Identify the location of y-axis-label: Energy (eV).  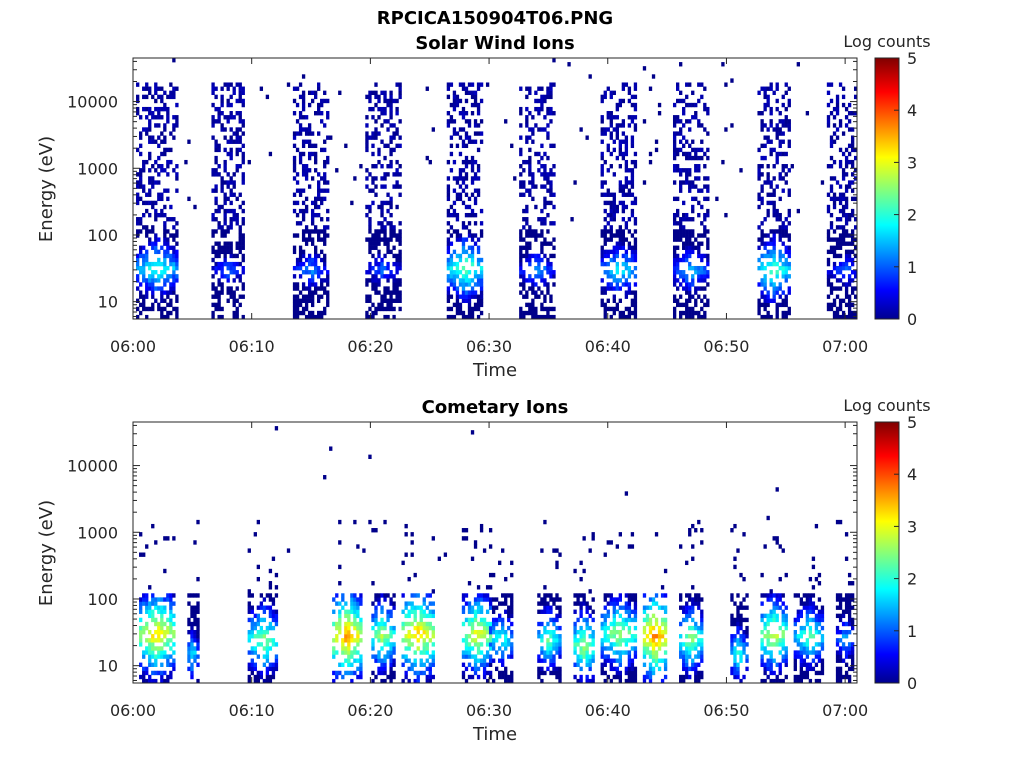
(46, 189).